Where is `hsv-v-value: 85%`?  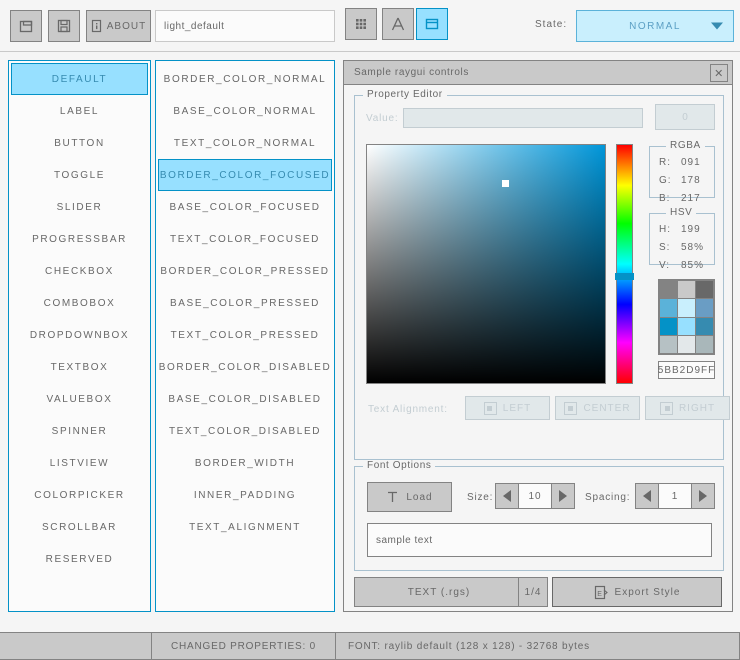 hsv-v-value: 85% is located at coordinates (693, 265).